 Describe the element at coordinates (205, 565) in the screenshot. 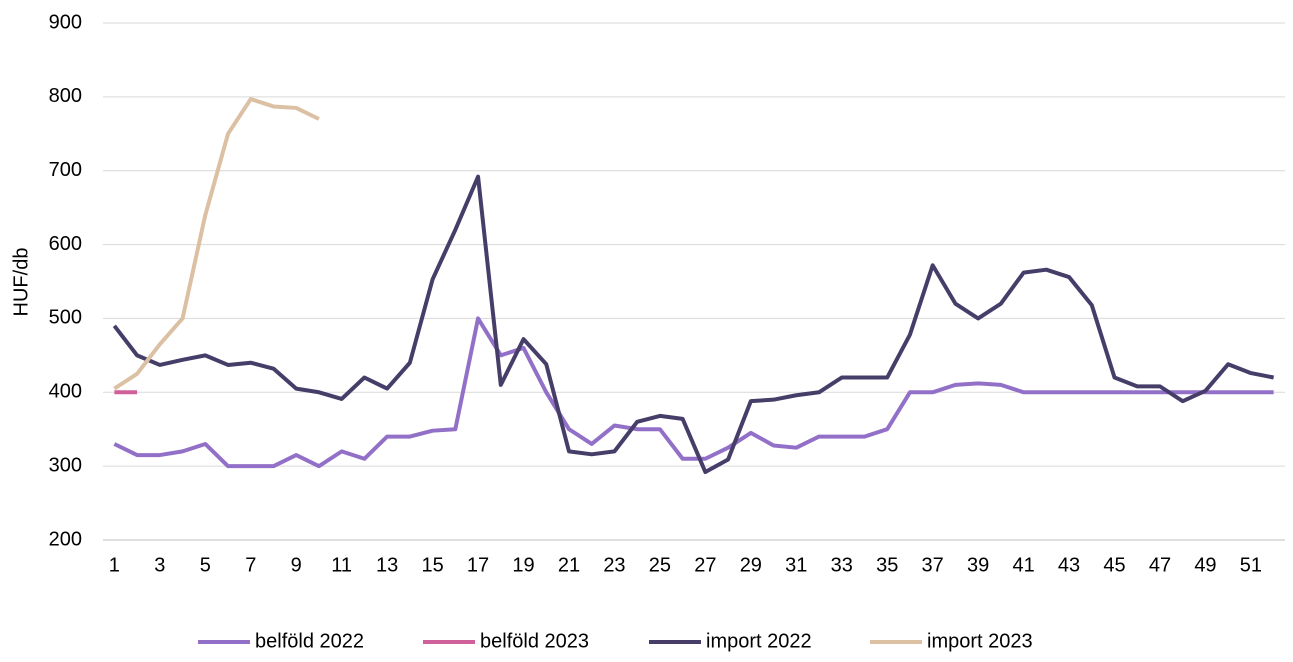

I see `x-tick-label: 5` at that location.